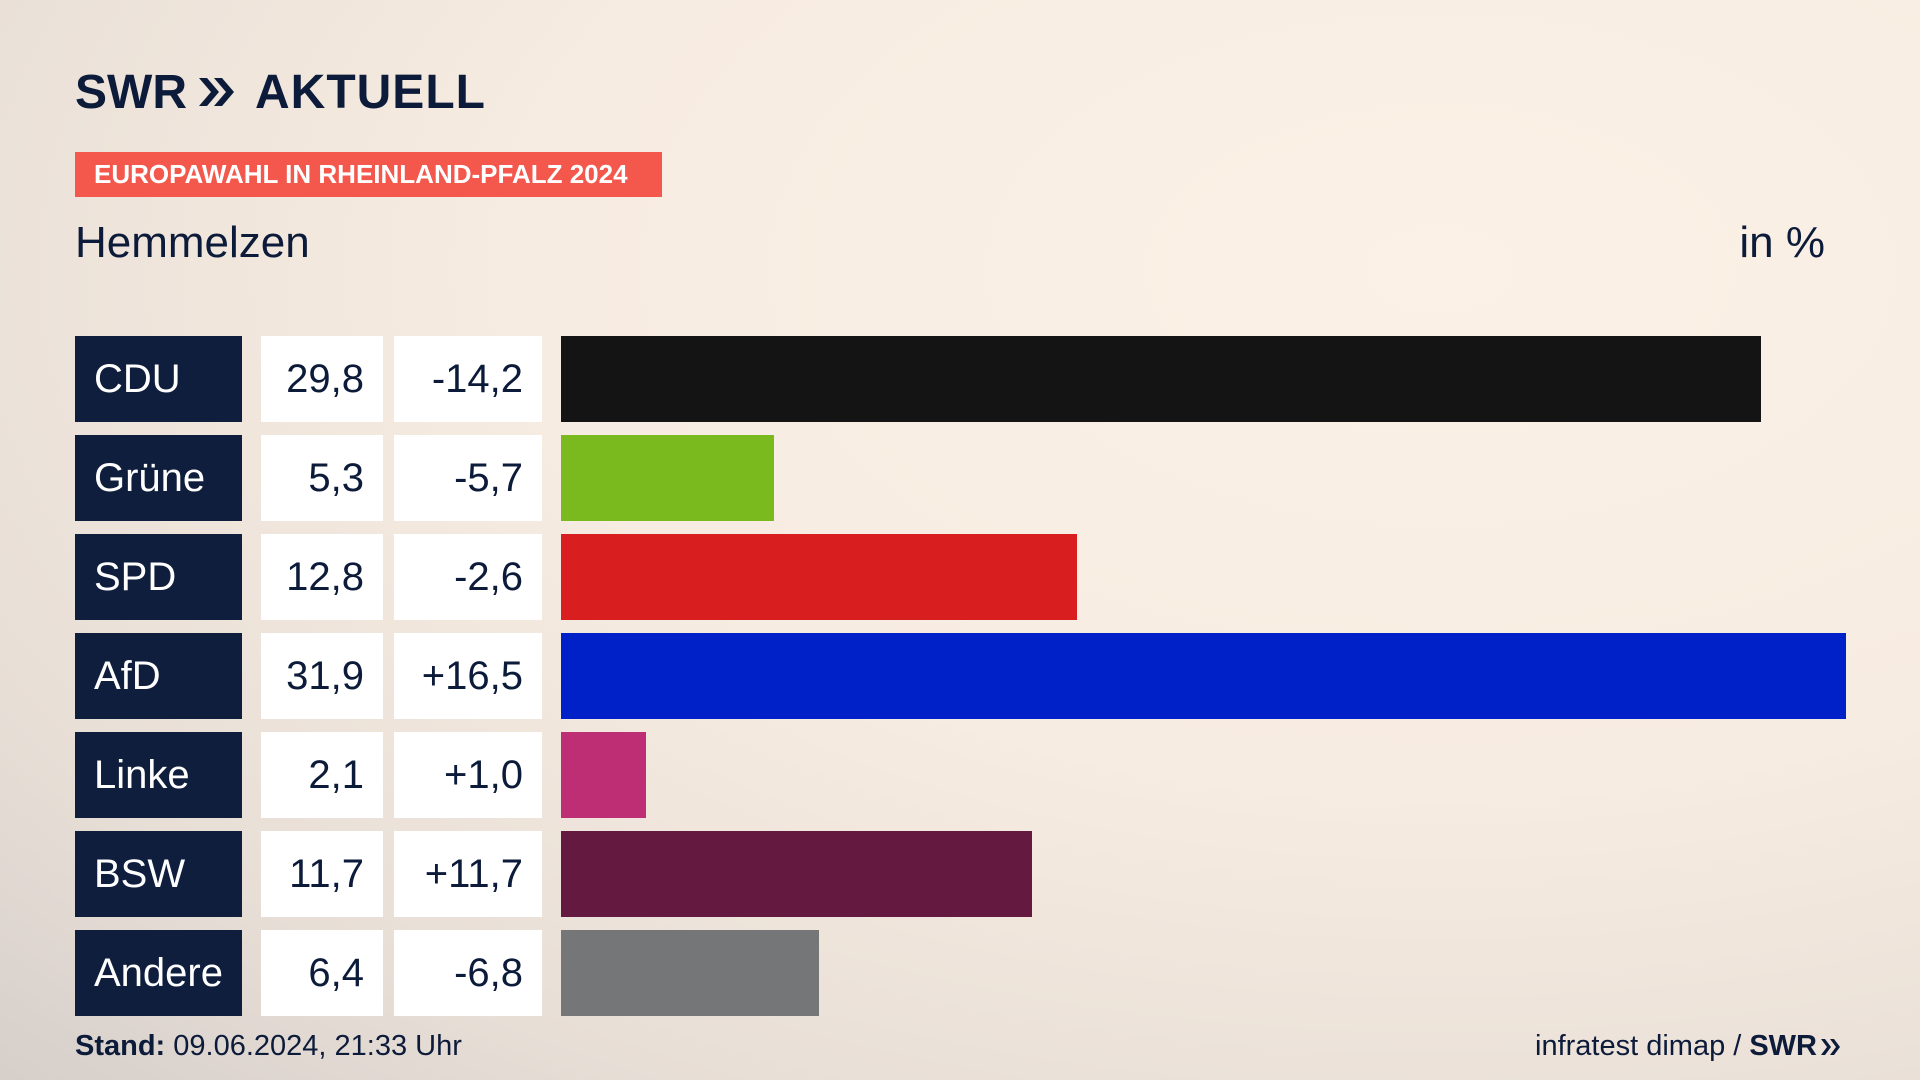  I want to click on vote-change: -14,2, so click(468, 379).